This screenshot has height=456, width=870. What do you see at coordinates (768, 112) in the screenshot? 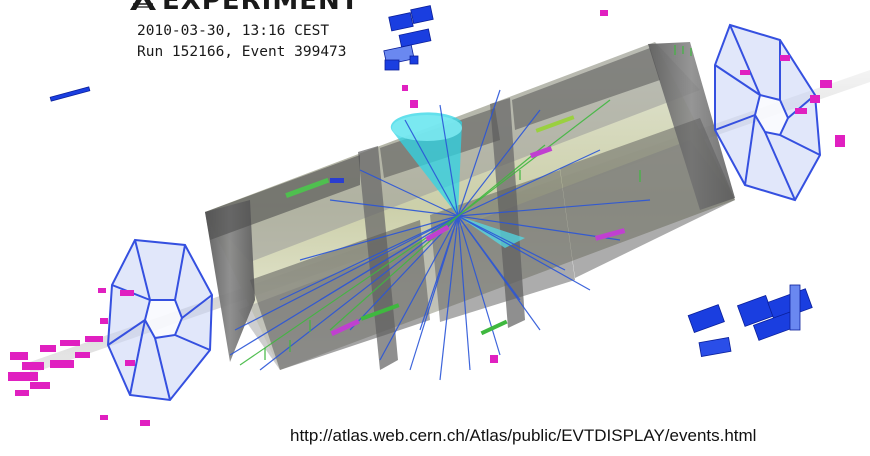
I see `right-endcap` at bounding box center [768, 112].